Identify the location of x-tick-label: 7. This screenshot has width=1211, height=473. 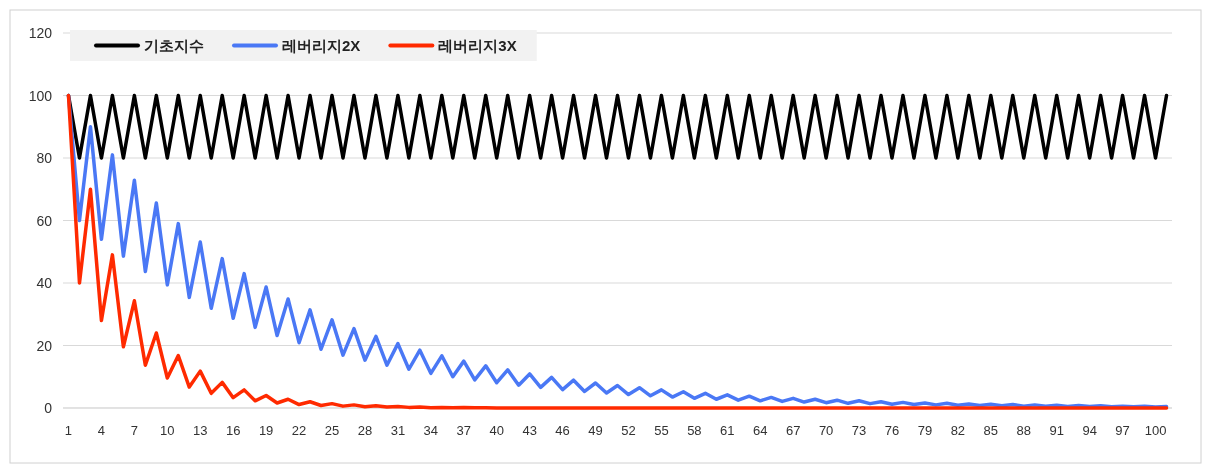
(134, 430).